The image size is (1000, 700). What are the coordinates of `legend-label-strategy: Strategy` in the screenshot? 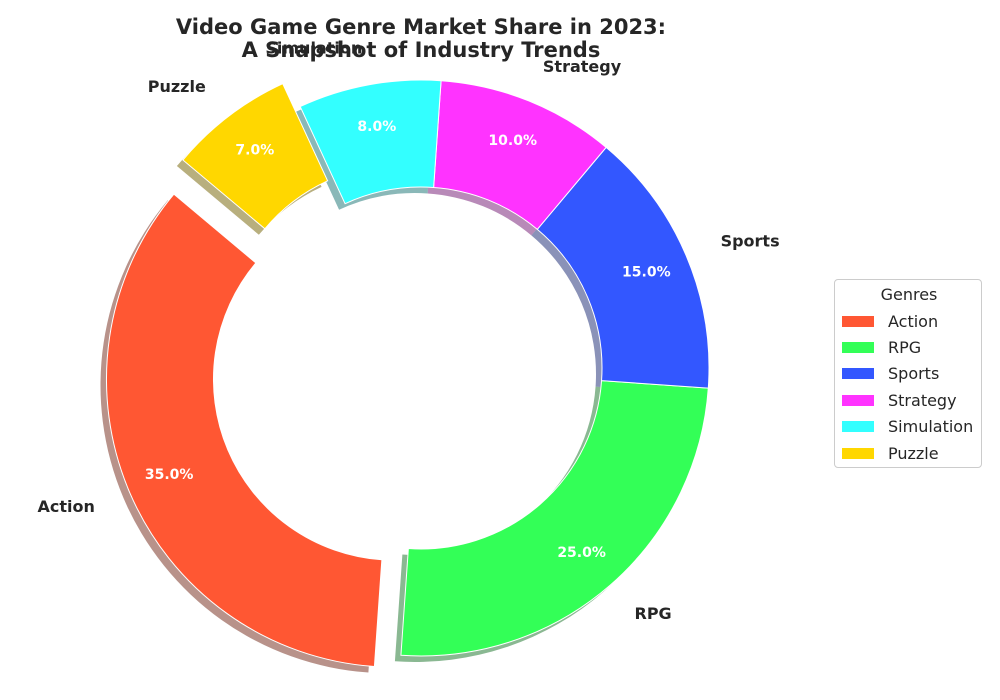 It's located at (922, 400).